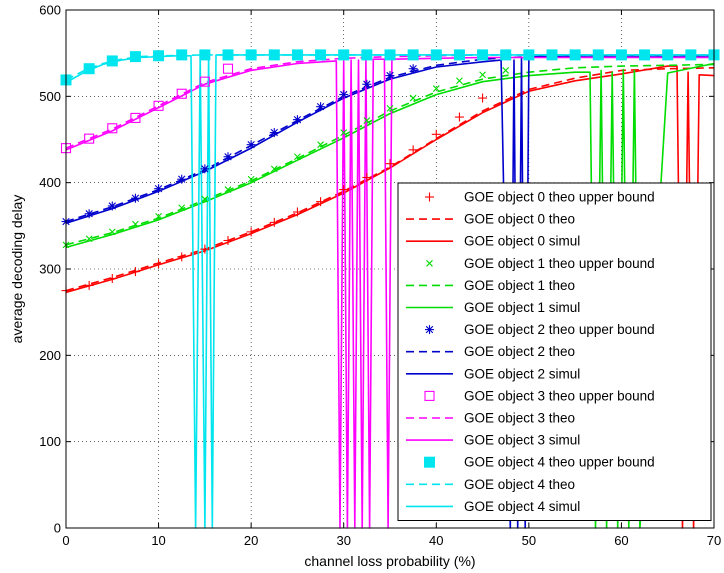 This screenshot has width=724, height=573. What do you see at coordinates (559, 462) in the screenshot?
I see `legend-label: GOE object 4 theo upper bound` at bounding box center [559, 462].